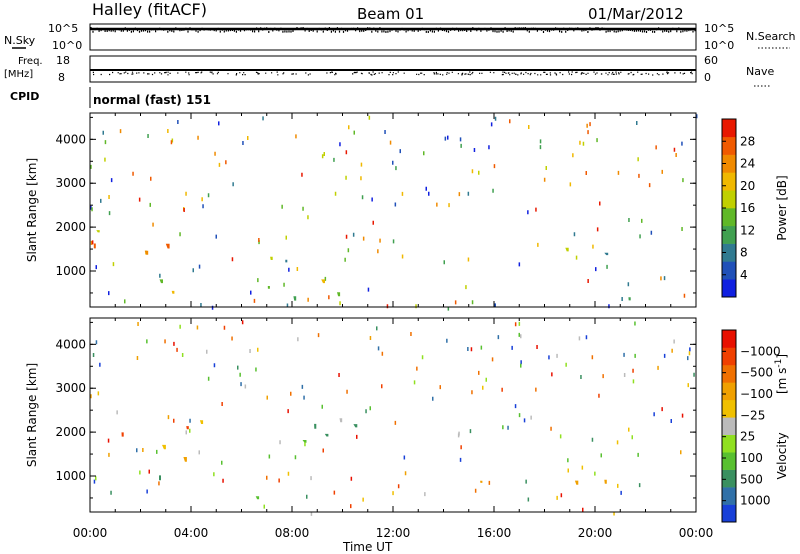  Describe the element at coordinates (760, 351) in the screenshot. I see `colorbar-tick-label: −1000` at that location.